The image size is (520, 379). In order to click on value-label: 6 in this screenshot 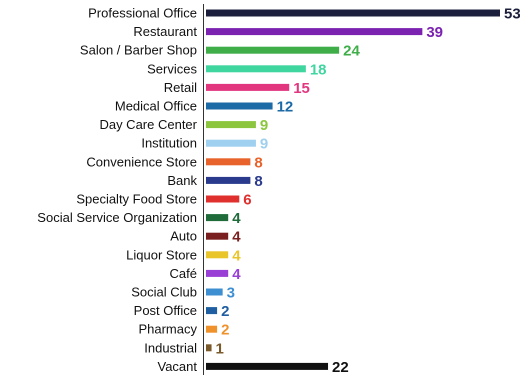, I will do `click(247, 200)`.